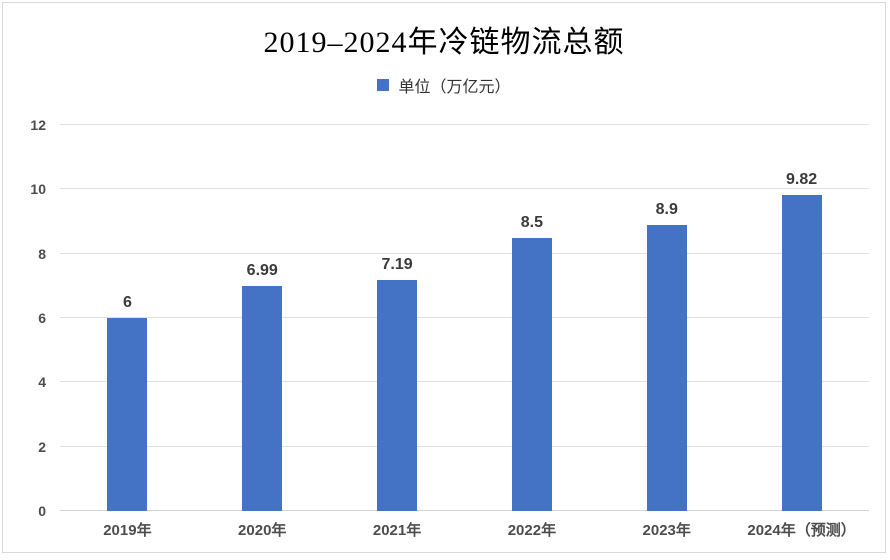 Image resolution: width=890 pixels, height=560 pixels. Describe the element at coordinates (38, 189) in the screenshot. I see `y-tick-label: 10` at that location.